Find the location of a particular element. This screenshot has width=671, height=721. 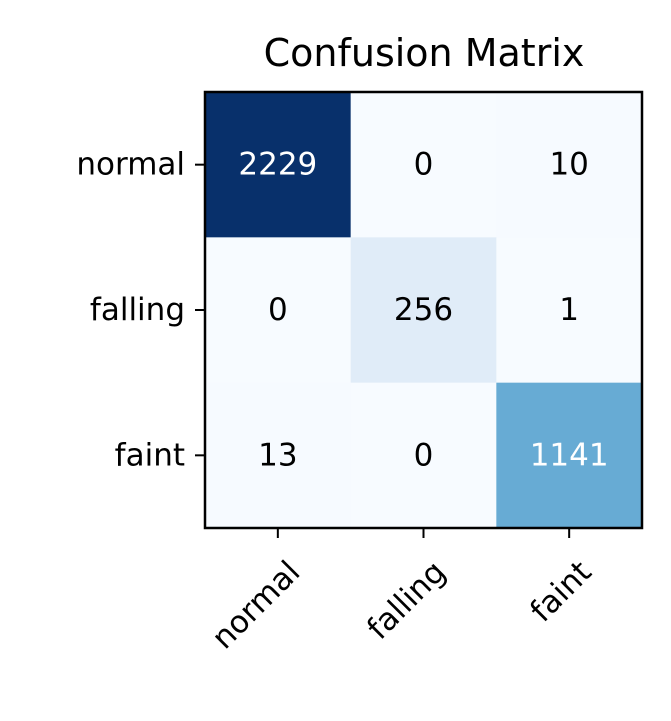

x-tick-label: faint is located at coordinates (560, 591).